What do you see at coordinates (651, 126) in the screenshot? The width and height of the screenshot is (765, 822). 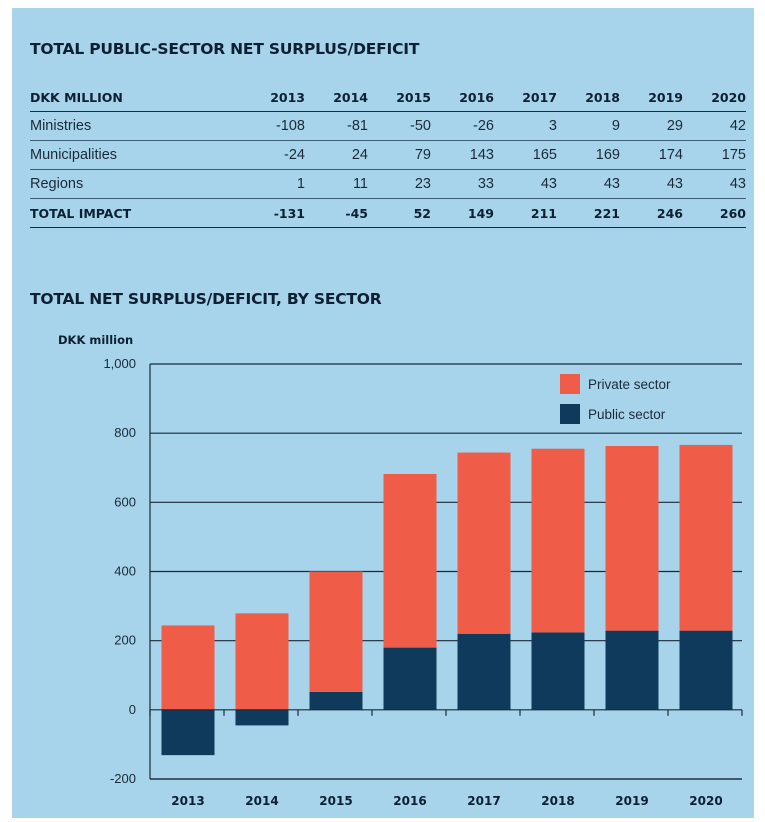 I see `table-cell: 29` at bounding box center [651, 126].